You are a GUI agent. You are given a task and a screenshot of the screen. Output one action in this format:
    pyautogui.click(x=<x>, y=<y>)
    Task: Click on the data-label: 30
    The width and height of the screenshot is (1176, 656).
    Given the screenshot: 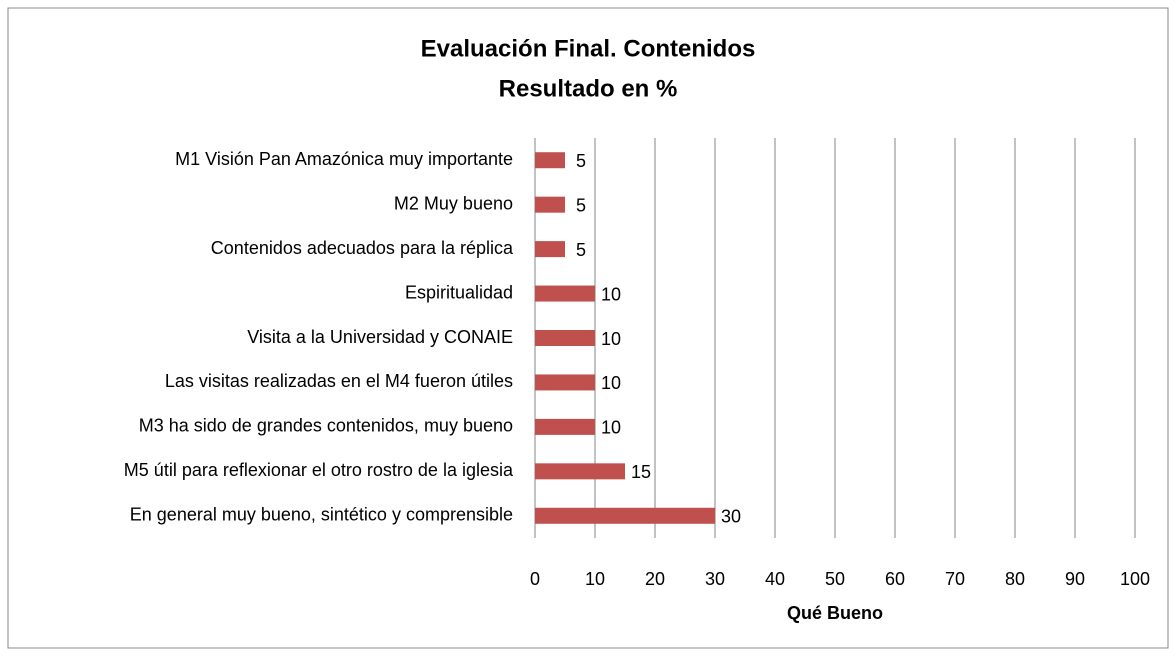 What is the action you would take?
    pyautogui.click(x=731, y=517)
    